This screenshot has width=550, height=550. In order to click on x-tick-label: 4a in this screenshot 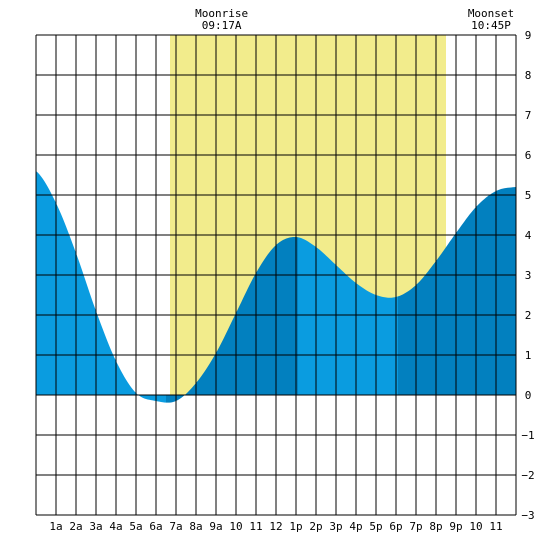, I will do `click(115, 526)`.